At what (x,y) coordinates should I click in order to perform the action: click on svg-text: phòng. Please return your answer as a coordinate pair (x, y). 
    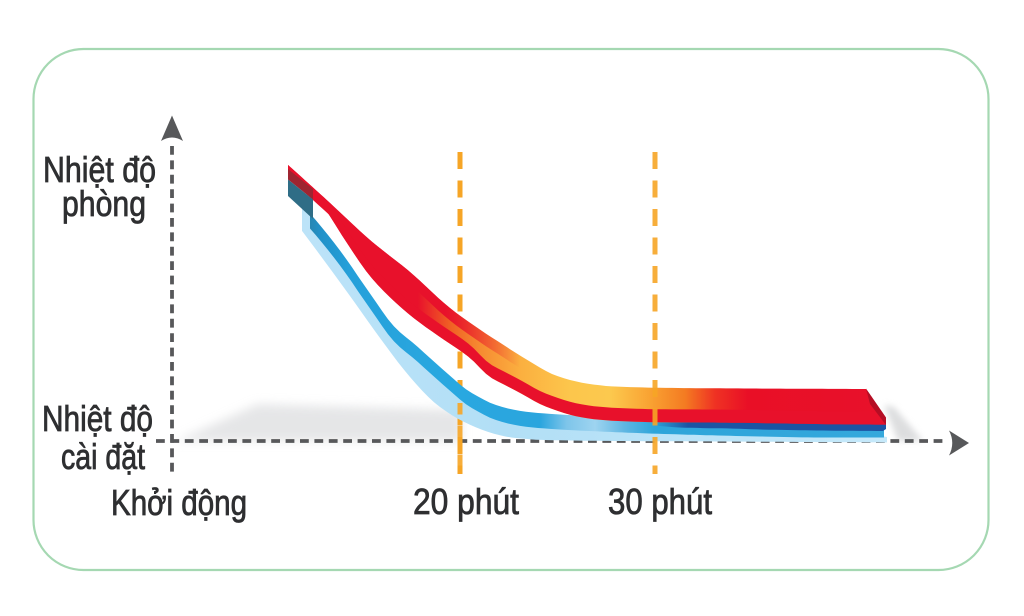
    Looking at the image, I should click on (104, 203).